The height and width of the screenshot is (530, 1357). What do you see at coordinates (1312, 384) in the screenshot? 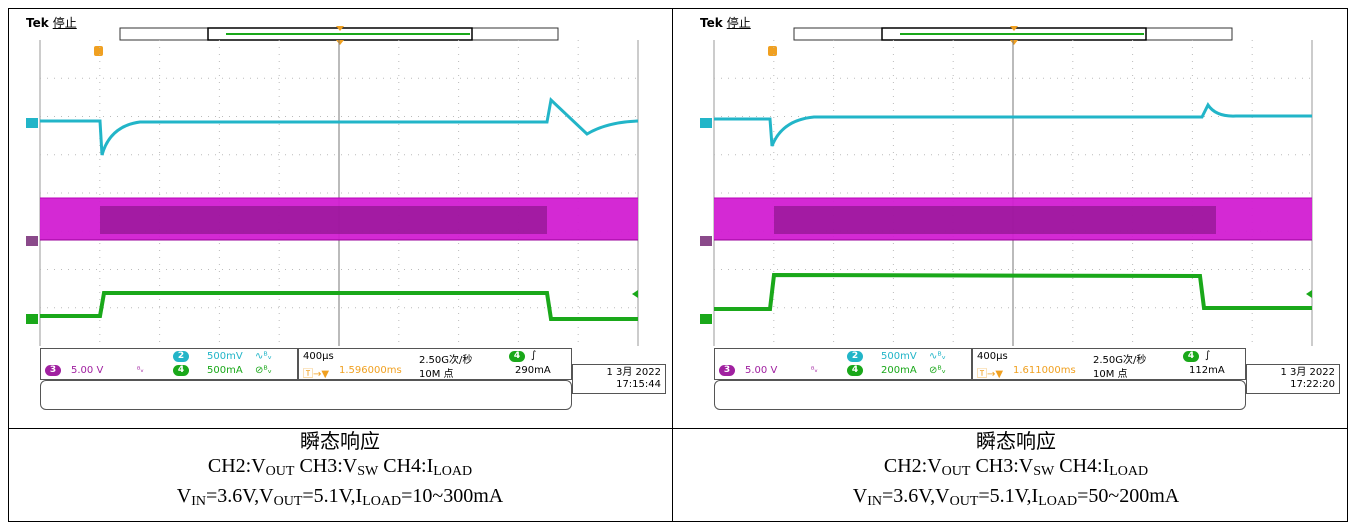
I see `capture-time: 17:22:20` at bounding box center [1312, 384].